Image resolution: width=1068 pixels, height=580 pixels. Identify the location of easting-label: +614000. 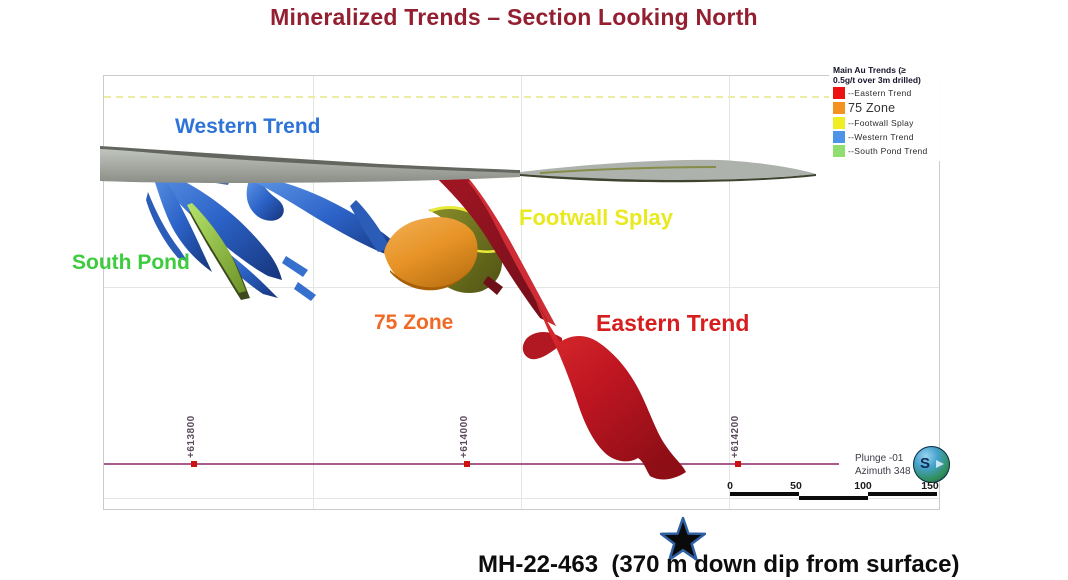
(464, 436).